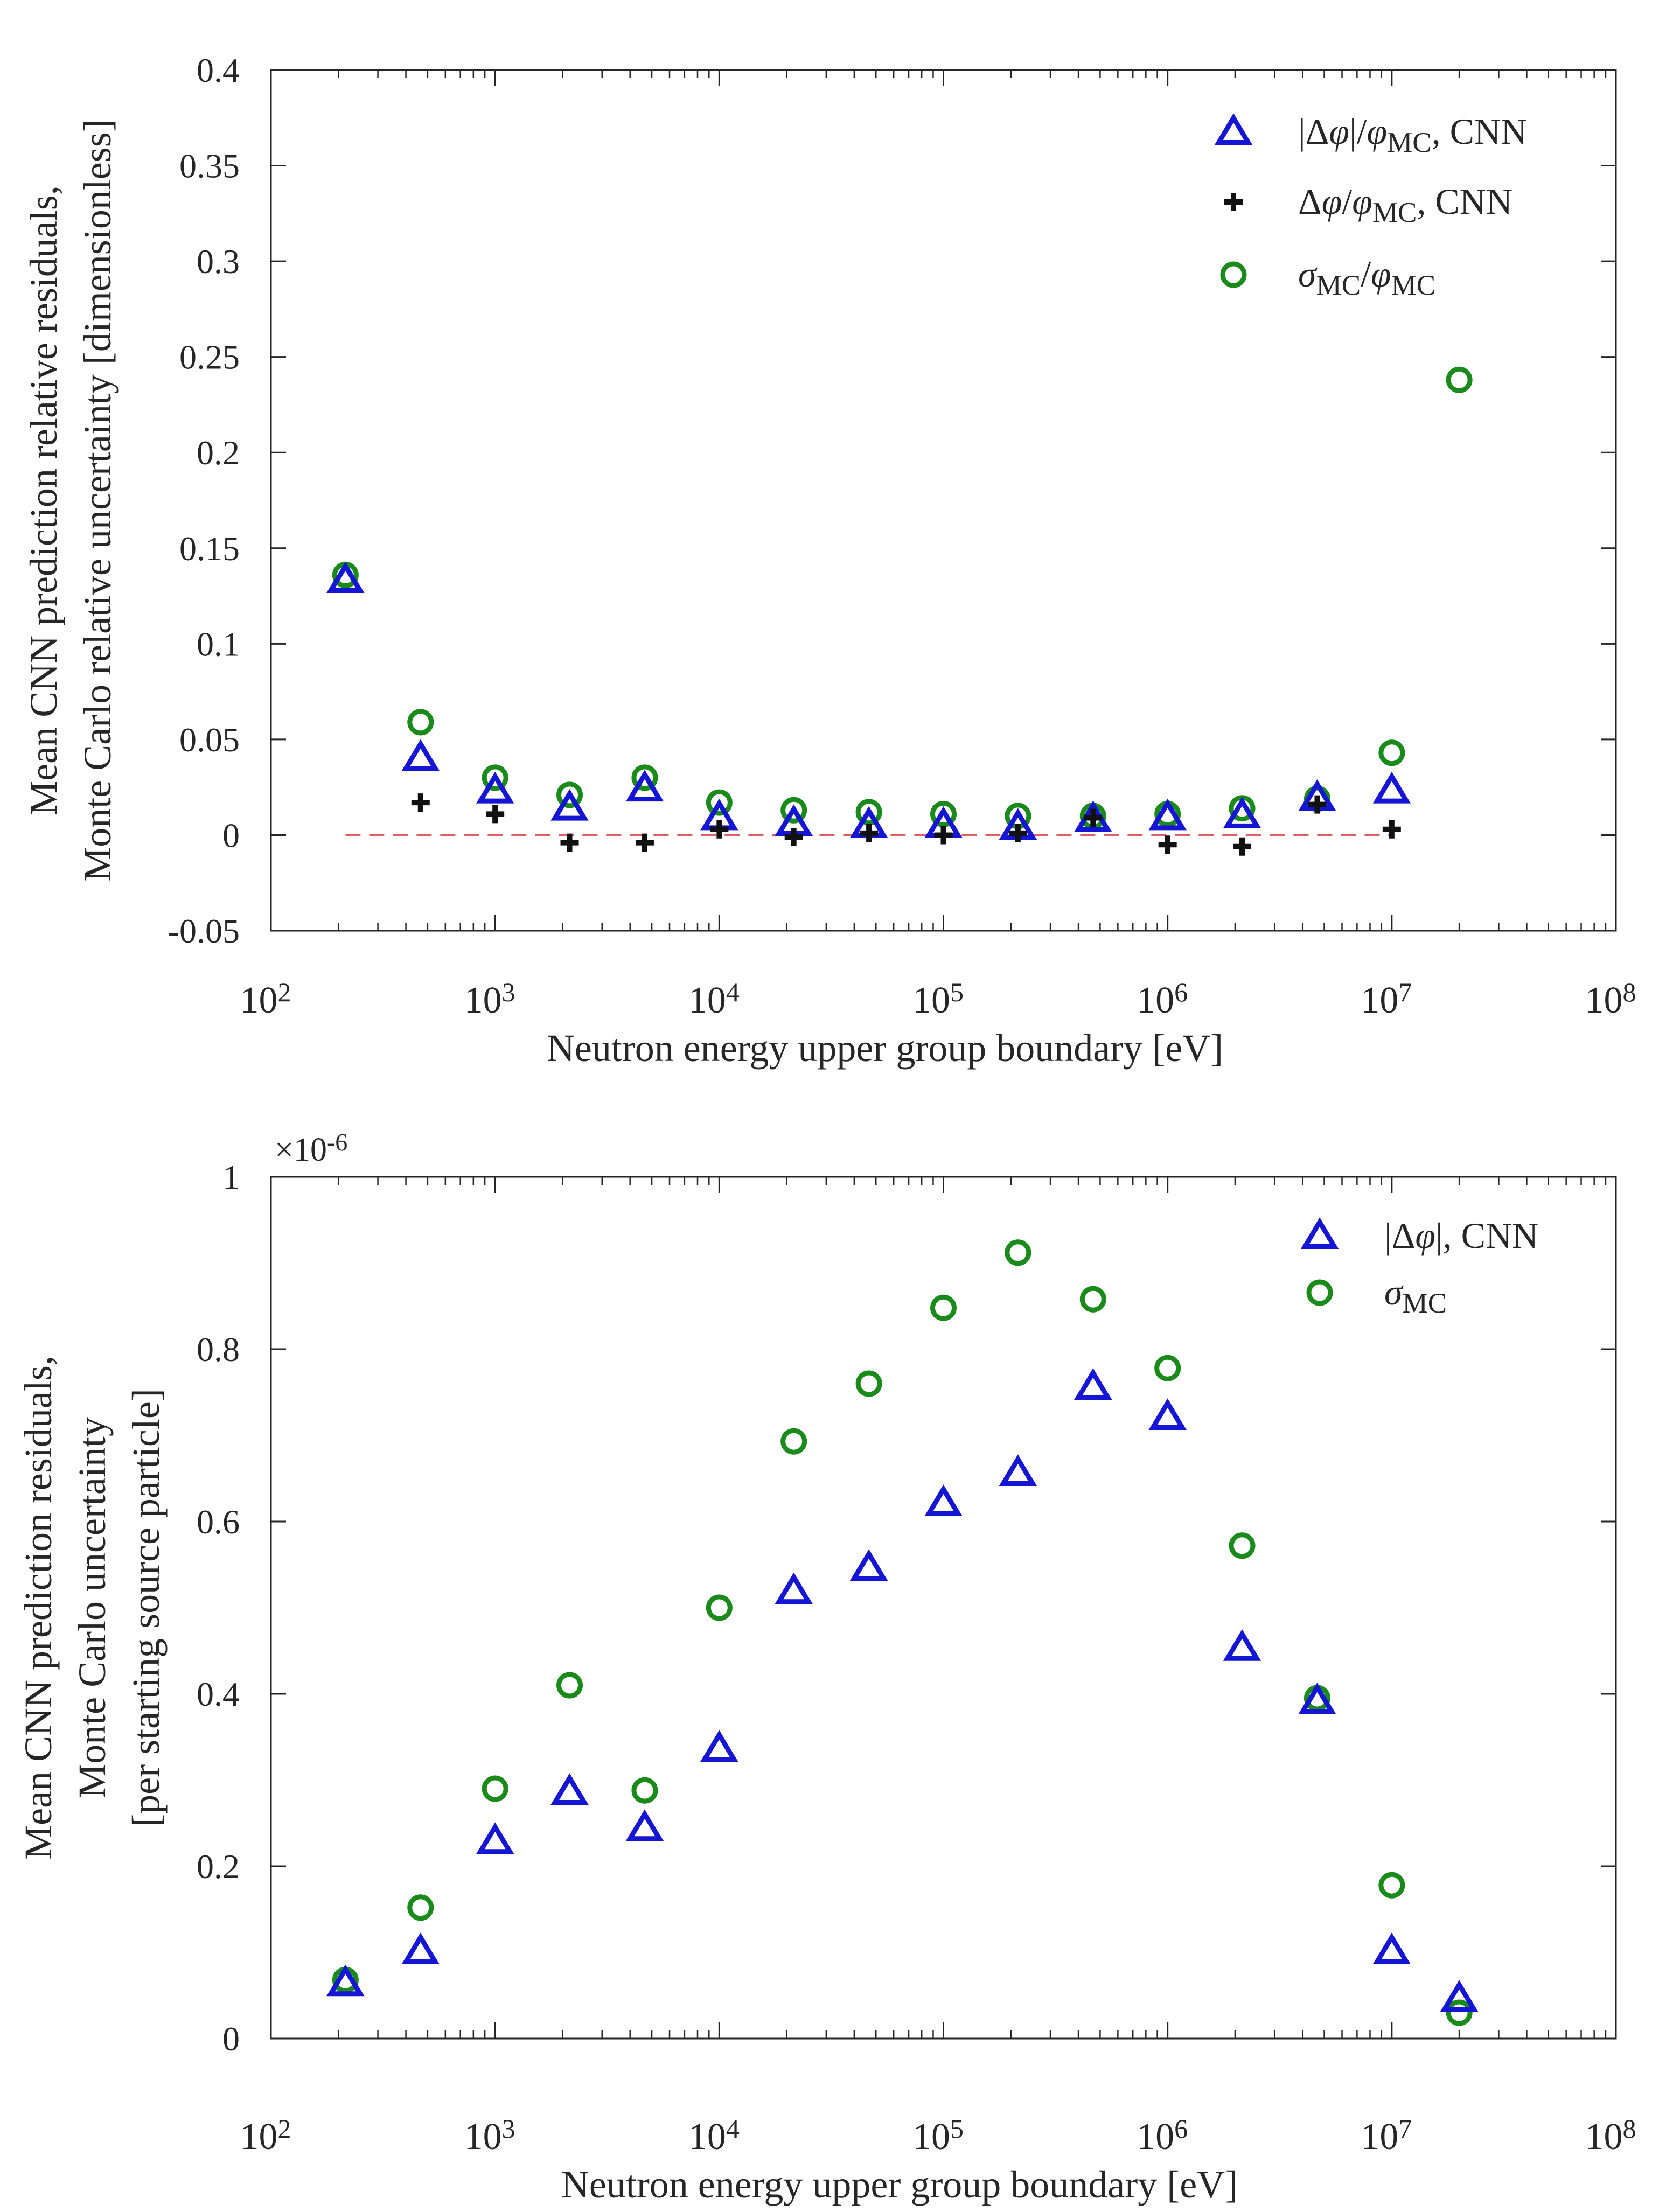 This screenshot has height=2212, width=1666. I want to click on top-legend-marker-triangle, so click(1233, 129).